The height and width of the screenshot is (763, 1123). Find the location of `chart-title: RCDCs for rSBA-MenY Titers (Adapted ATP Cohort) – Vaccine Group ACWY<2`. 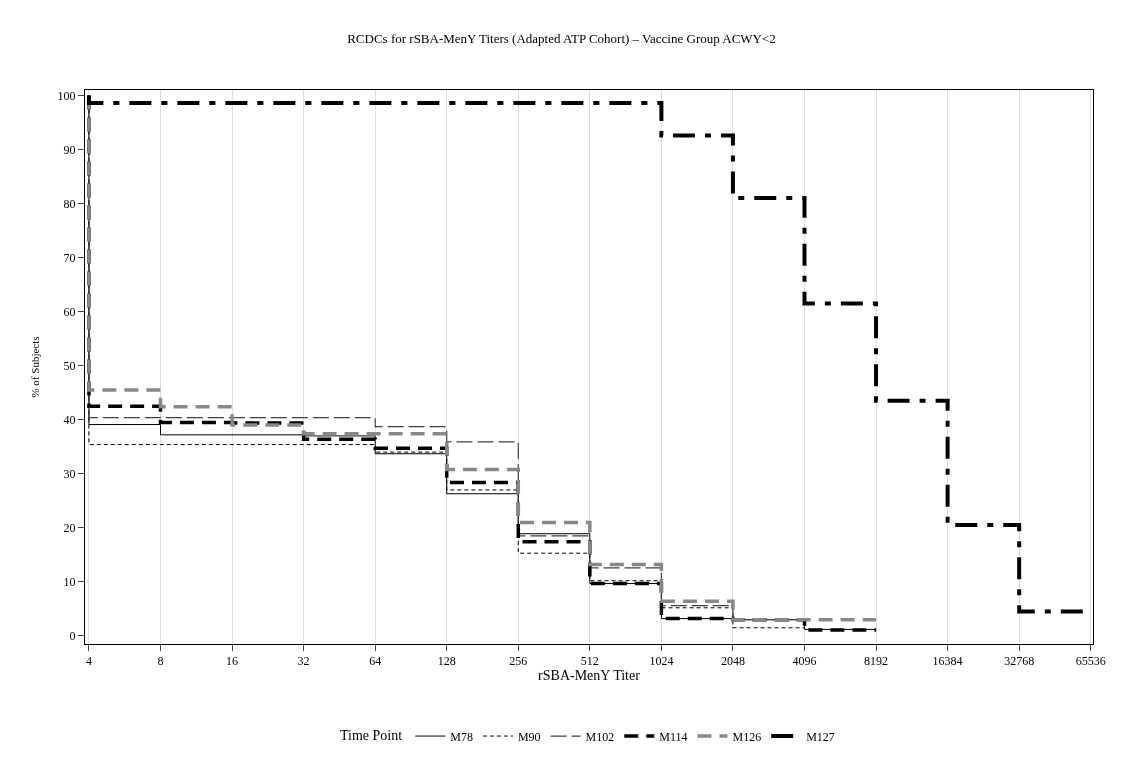

chart-title: RCDCs for rSBA-MenY Titers (Adapted ATP Cohort) – Vaccine Group ACWY<2 is located at coordinates (561, 39).